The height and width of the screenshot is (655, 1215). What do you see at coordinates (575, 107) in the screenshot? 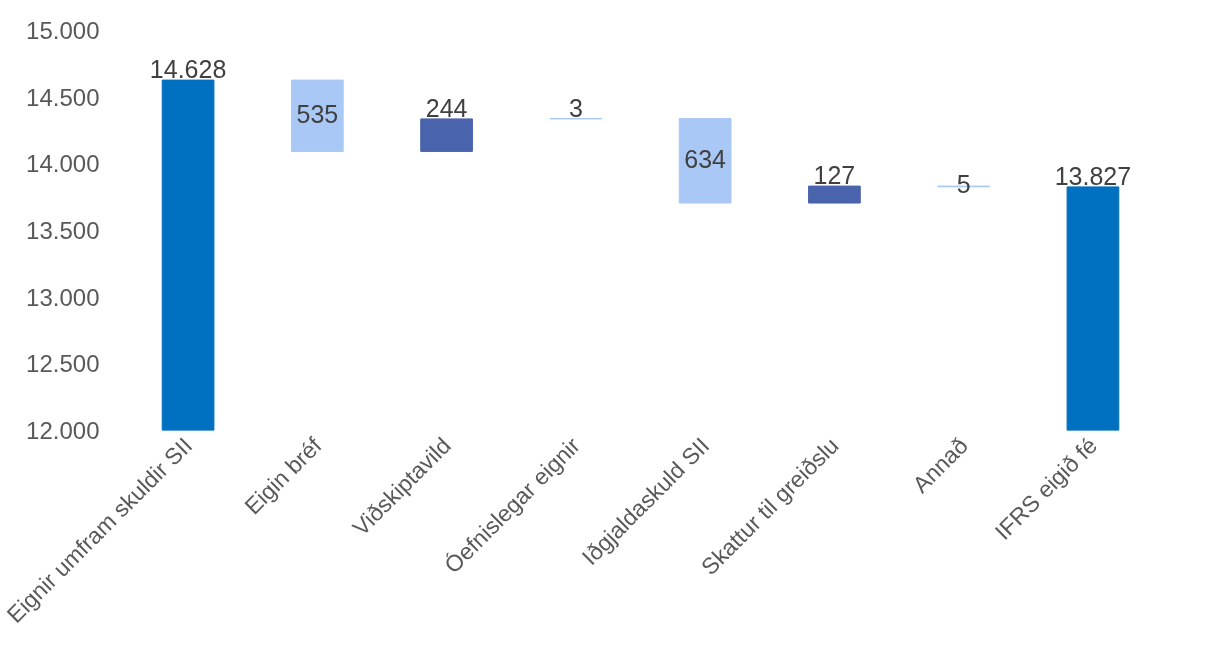
I see `data-label: 3` at bounding box center [575, 107].